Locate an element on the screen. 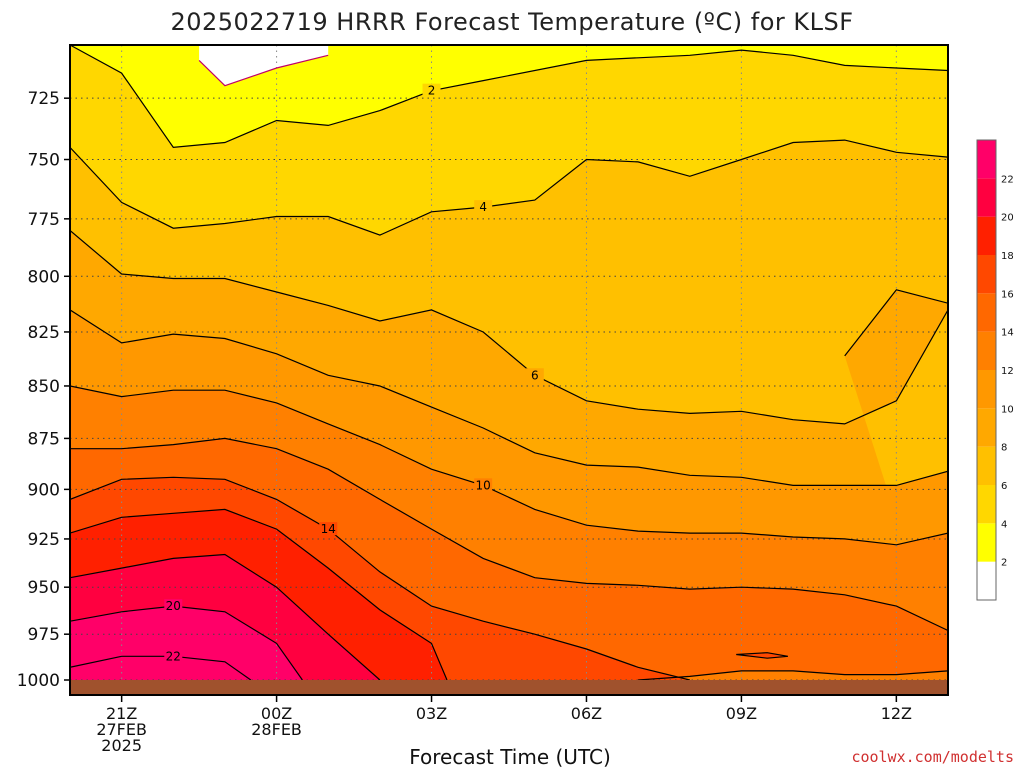 The height and width of the screenshot is (768, 1024). colorbar-label-4: 4 is located at coordinates (1004, 524).